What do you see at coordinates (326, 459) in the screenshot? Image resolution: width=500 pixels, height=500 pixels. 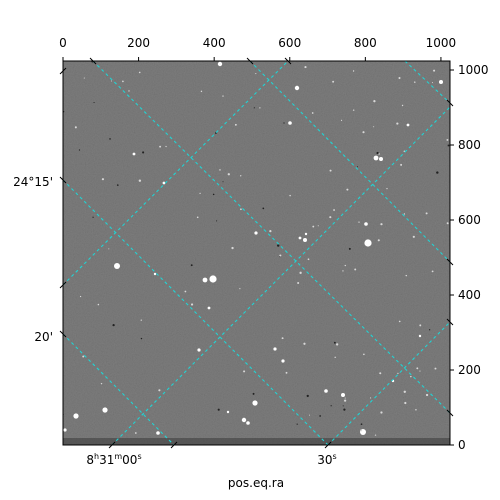 I see `ra-label-30s: 30s` at bounding box center [326, 459].